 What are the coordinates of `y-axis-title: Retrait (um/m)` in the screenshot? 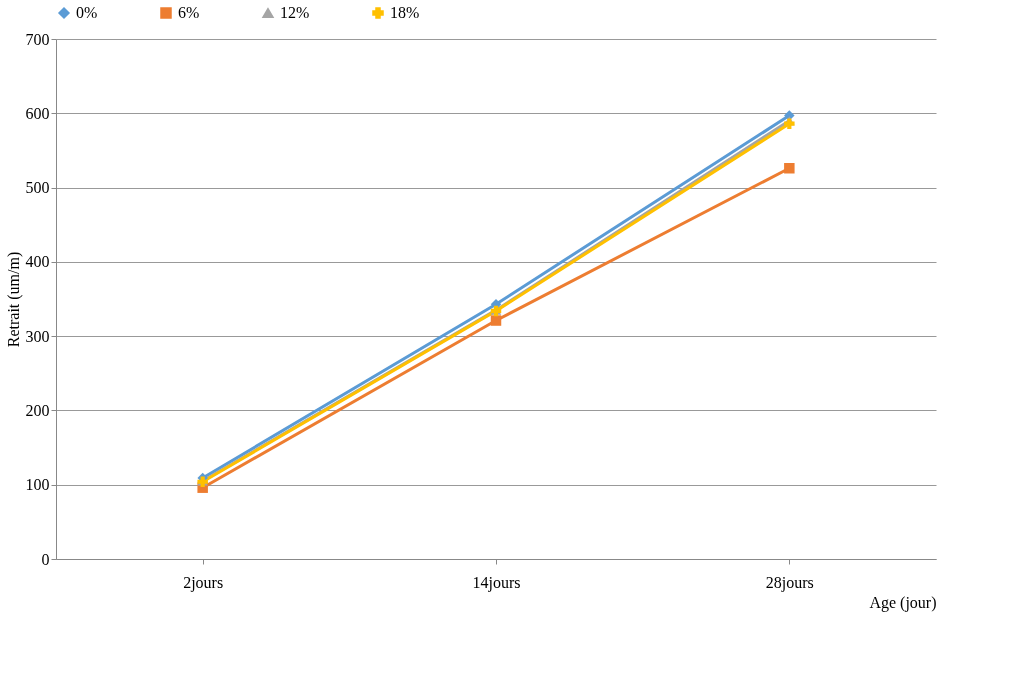 It's located at (13, 299).